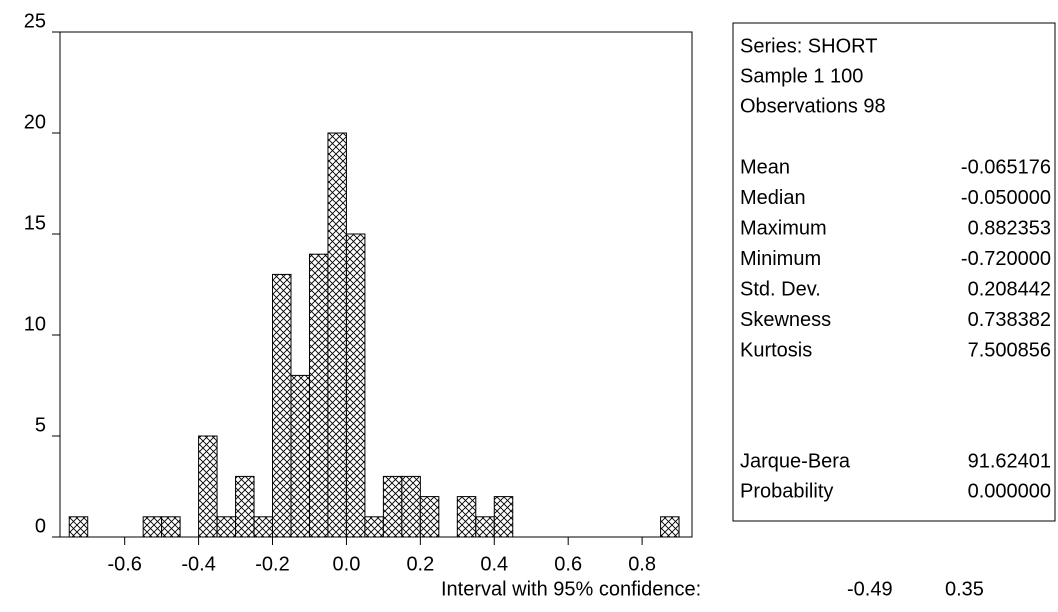  I want to click on stat-value: 0.738382, so click(1009, 320).